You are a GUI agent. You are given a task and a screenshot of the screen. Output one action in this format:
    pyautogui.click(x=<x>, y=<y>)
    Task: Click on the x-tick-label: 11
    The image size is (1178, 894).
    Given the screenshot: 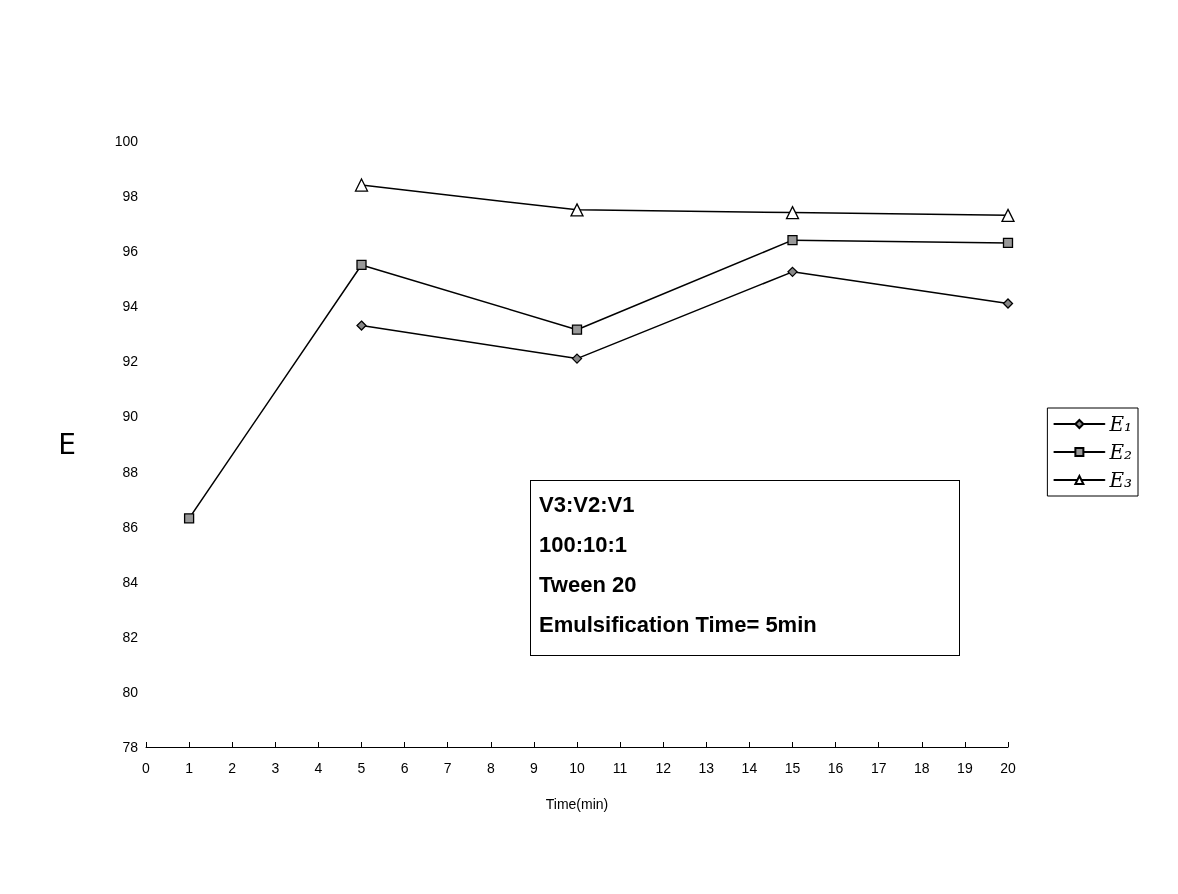 What is the action you would take?
    pyautogui.click(x=620, y=768)
    